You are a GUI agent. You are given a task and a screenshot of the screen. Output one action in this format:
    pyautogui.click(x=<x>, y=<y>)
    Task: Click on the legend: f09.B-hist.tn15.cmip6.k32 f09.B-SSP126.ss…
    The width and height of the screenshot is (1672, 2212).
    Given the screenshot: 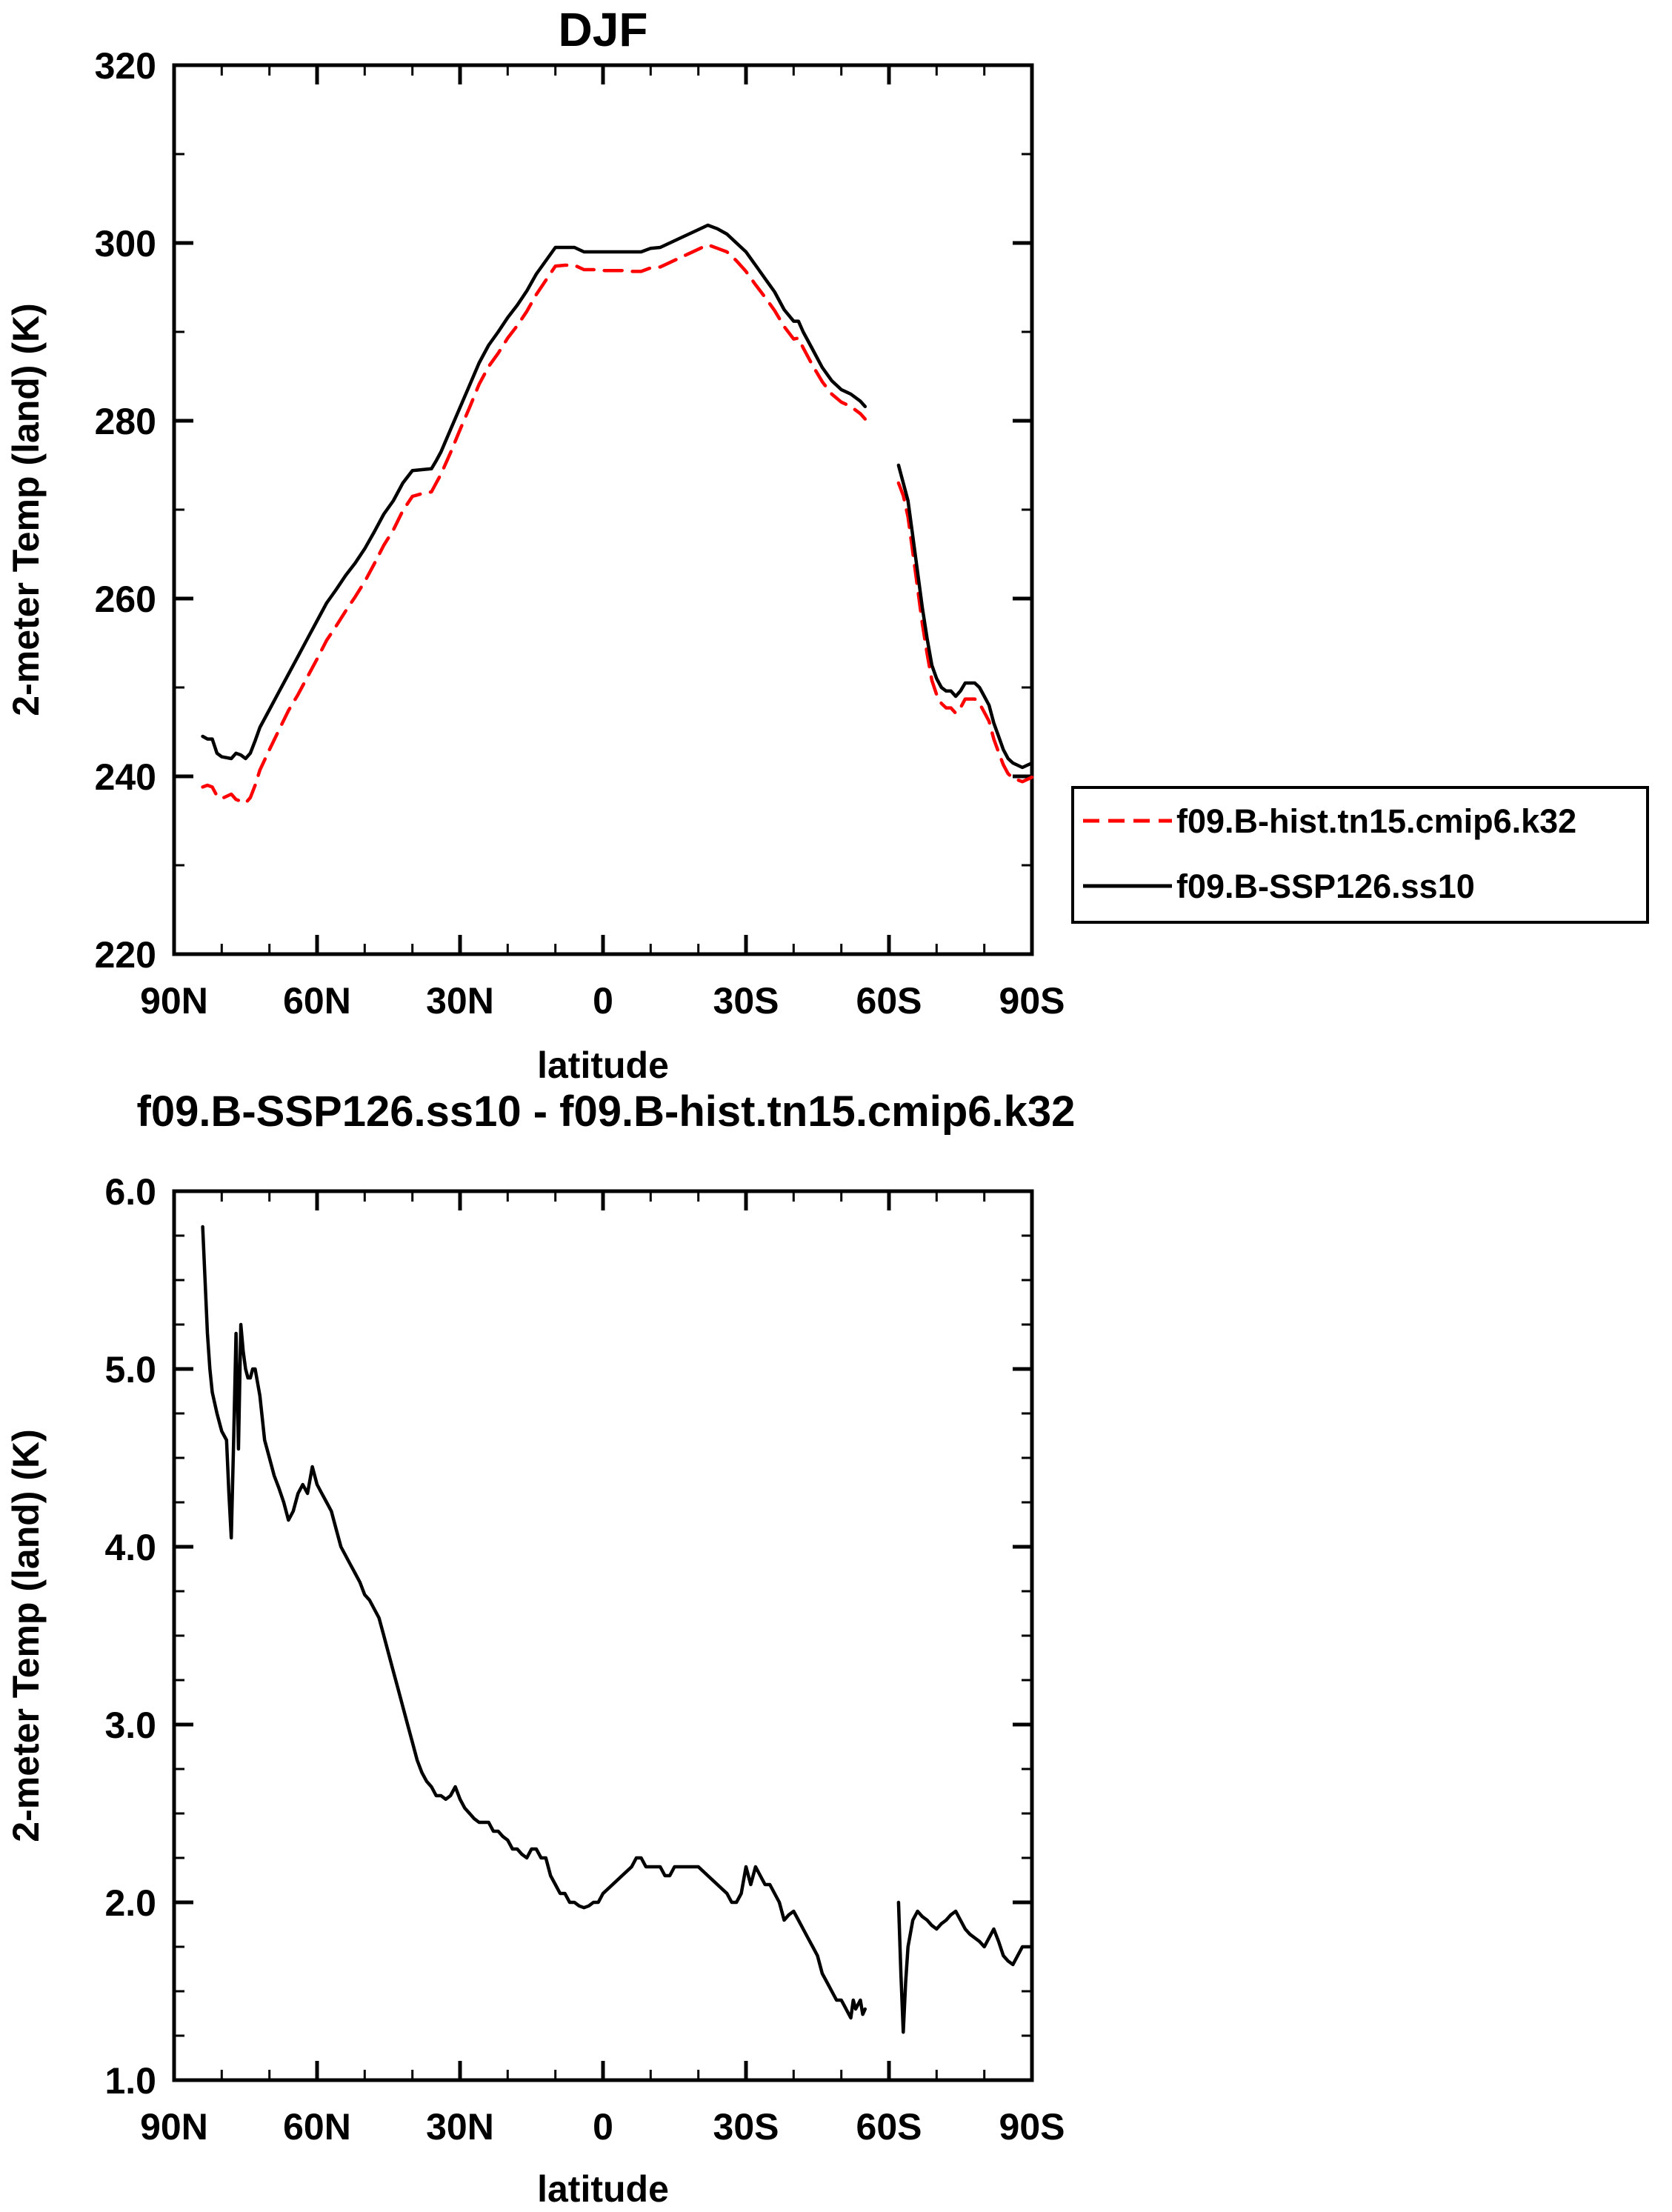 What is the action you would take?
    pyautogui.click(x=1360, y=855)
    